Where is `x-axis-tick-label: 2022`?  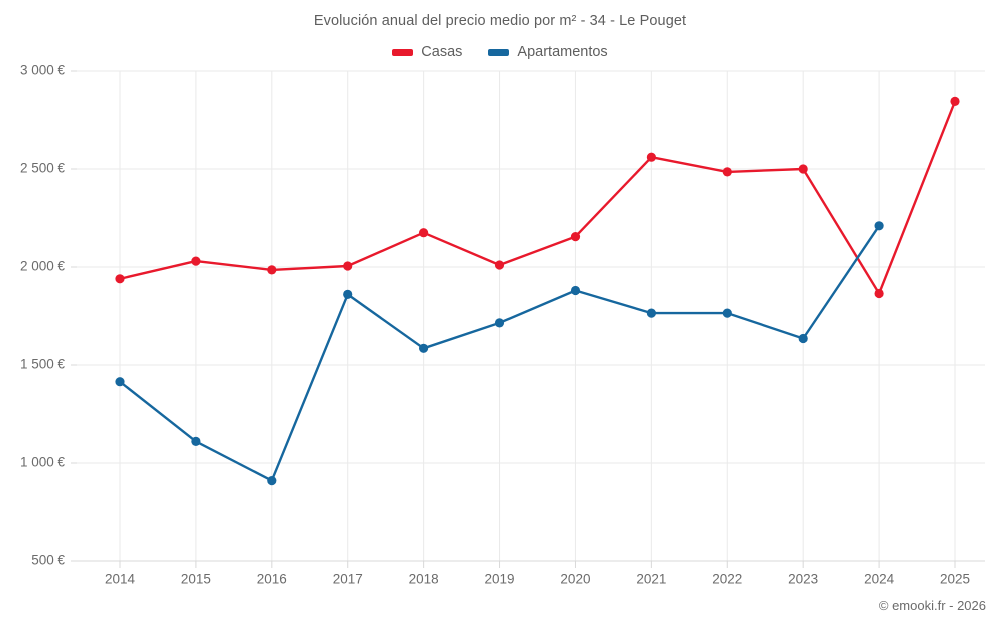 x-axis-tick-label: 2022 is located at coordinates (727, 579).